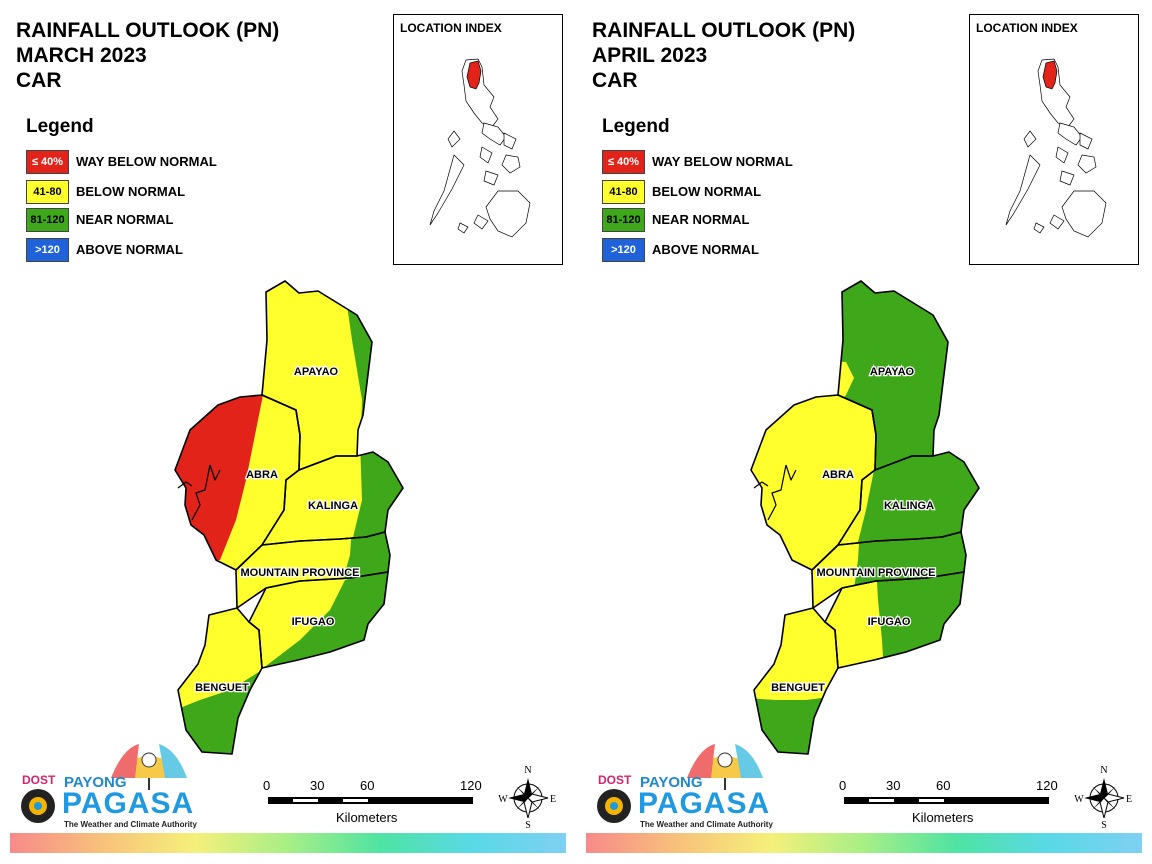 This screenshot has height=864, width=1152. Describe the element at coordinates (723, 55) in the screenshot. I see `map-title: RAINFALL OUTLOOK (PN) APRIL 2023 CAR` at that location.